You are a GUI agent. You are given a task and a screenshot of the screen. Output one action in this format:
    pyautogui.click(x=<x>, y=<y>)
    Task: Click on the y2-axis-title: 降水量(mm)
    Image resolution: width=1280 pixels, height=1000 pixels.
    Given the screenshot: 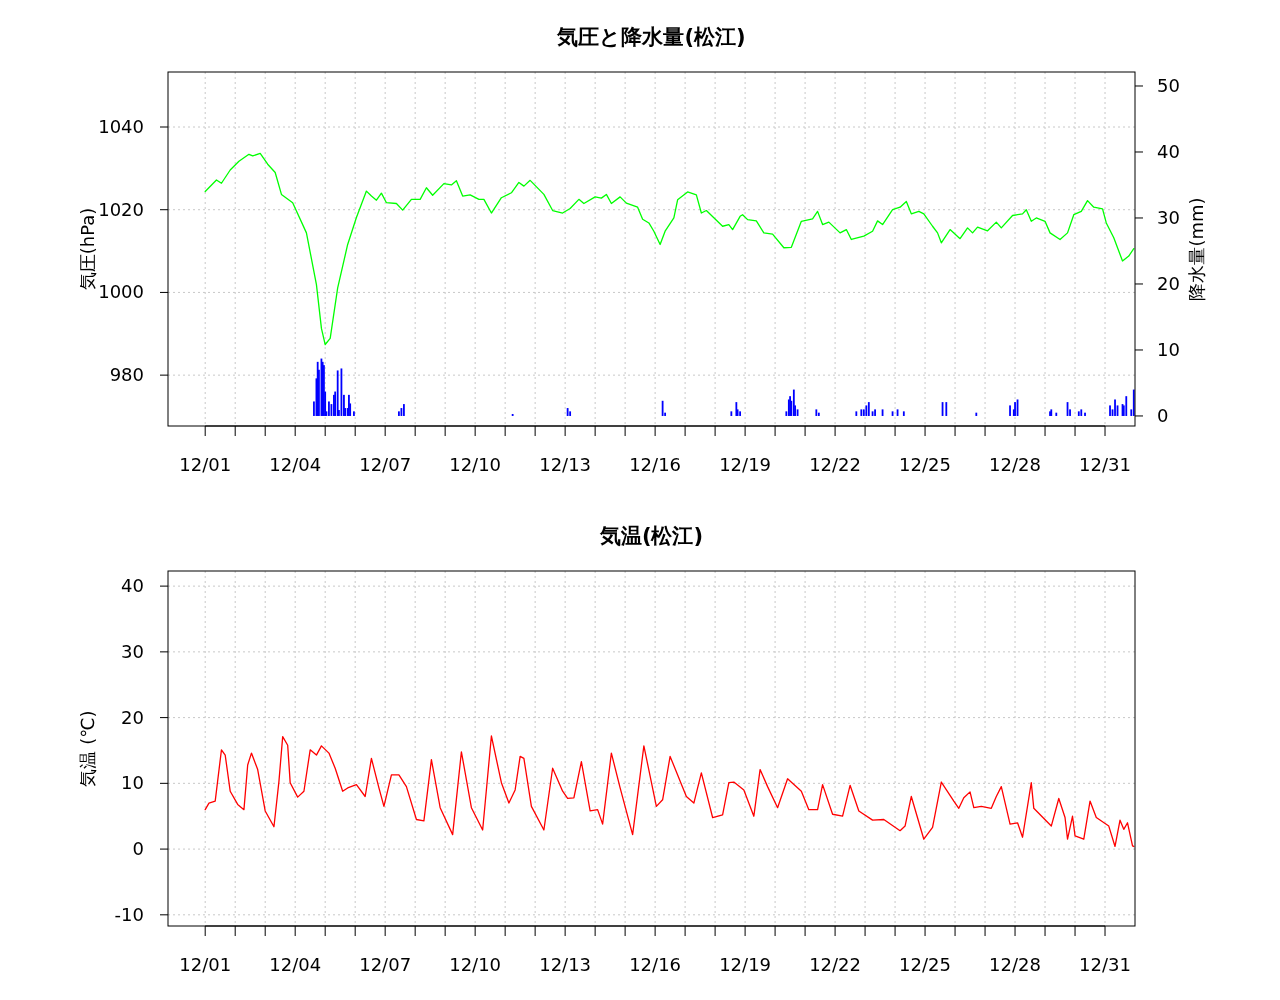 What is the action you would take?
    pyautogui.click(x=1196, y=249)
    